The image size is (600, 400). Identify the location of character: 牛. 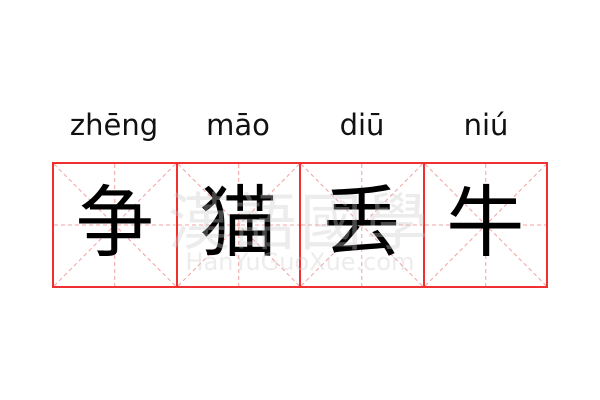
(485, 223).